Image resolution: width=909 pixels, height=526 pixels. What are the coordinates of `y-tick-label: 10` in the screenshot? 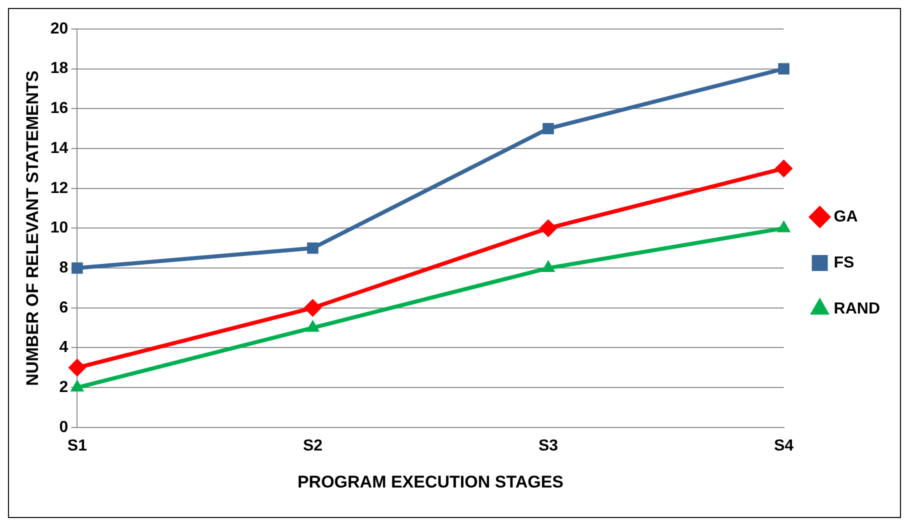 It's located at (59, 228).